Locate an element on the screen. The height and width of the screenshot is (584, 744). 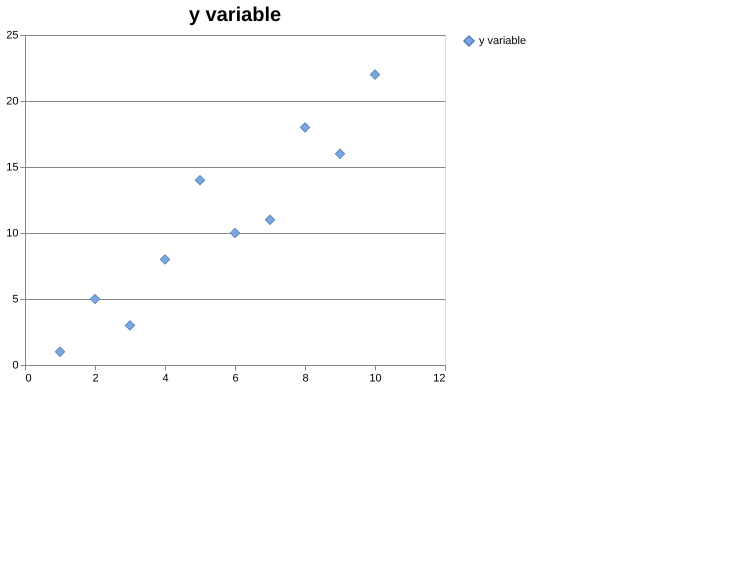
y-tick-label: 15 is located at coordinates (12, 168).